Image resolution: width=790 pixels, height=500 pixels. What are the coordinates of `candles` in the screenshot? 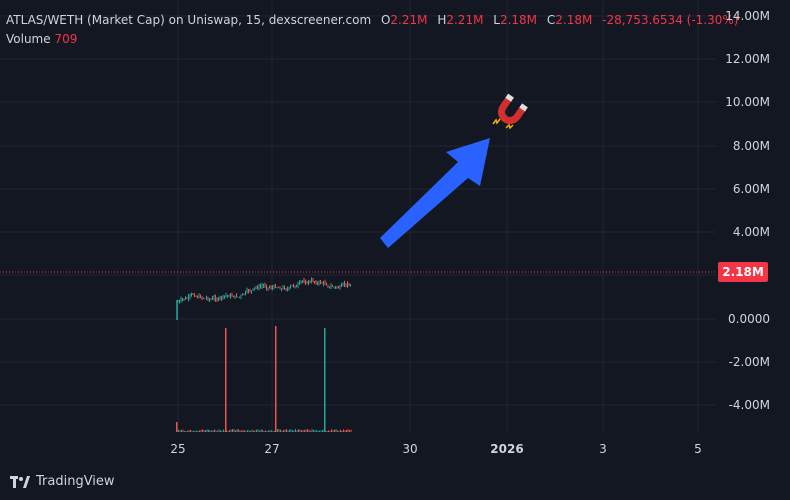 It's located at (263, 298).